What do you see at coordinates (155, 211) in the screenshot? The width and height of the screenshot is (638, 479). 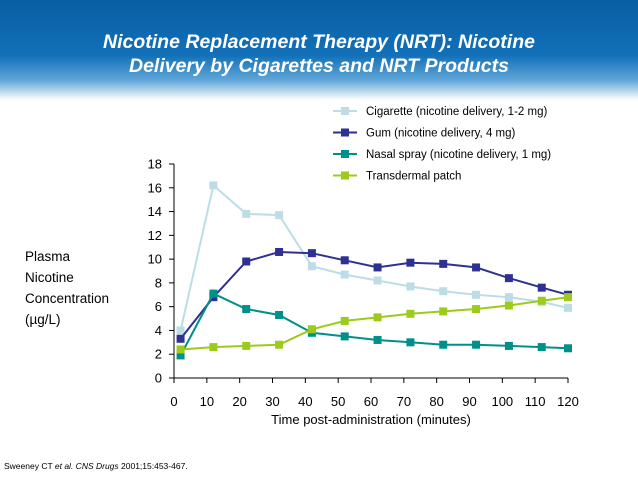 I see `y-tick-label: 14` at bounding box center [155, 211].